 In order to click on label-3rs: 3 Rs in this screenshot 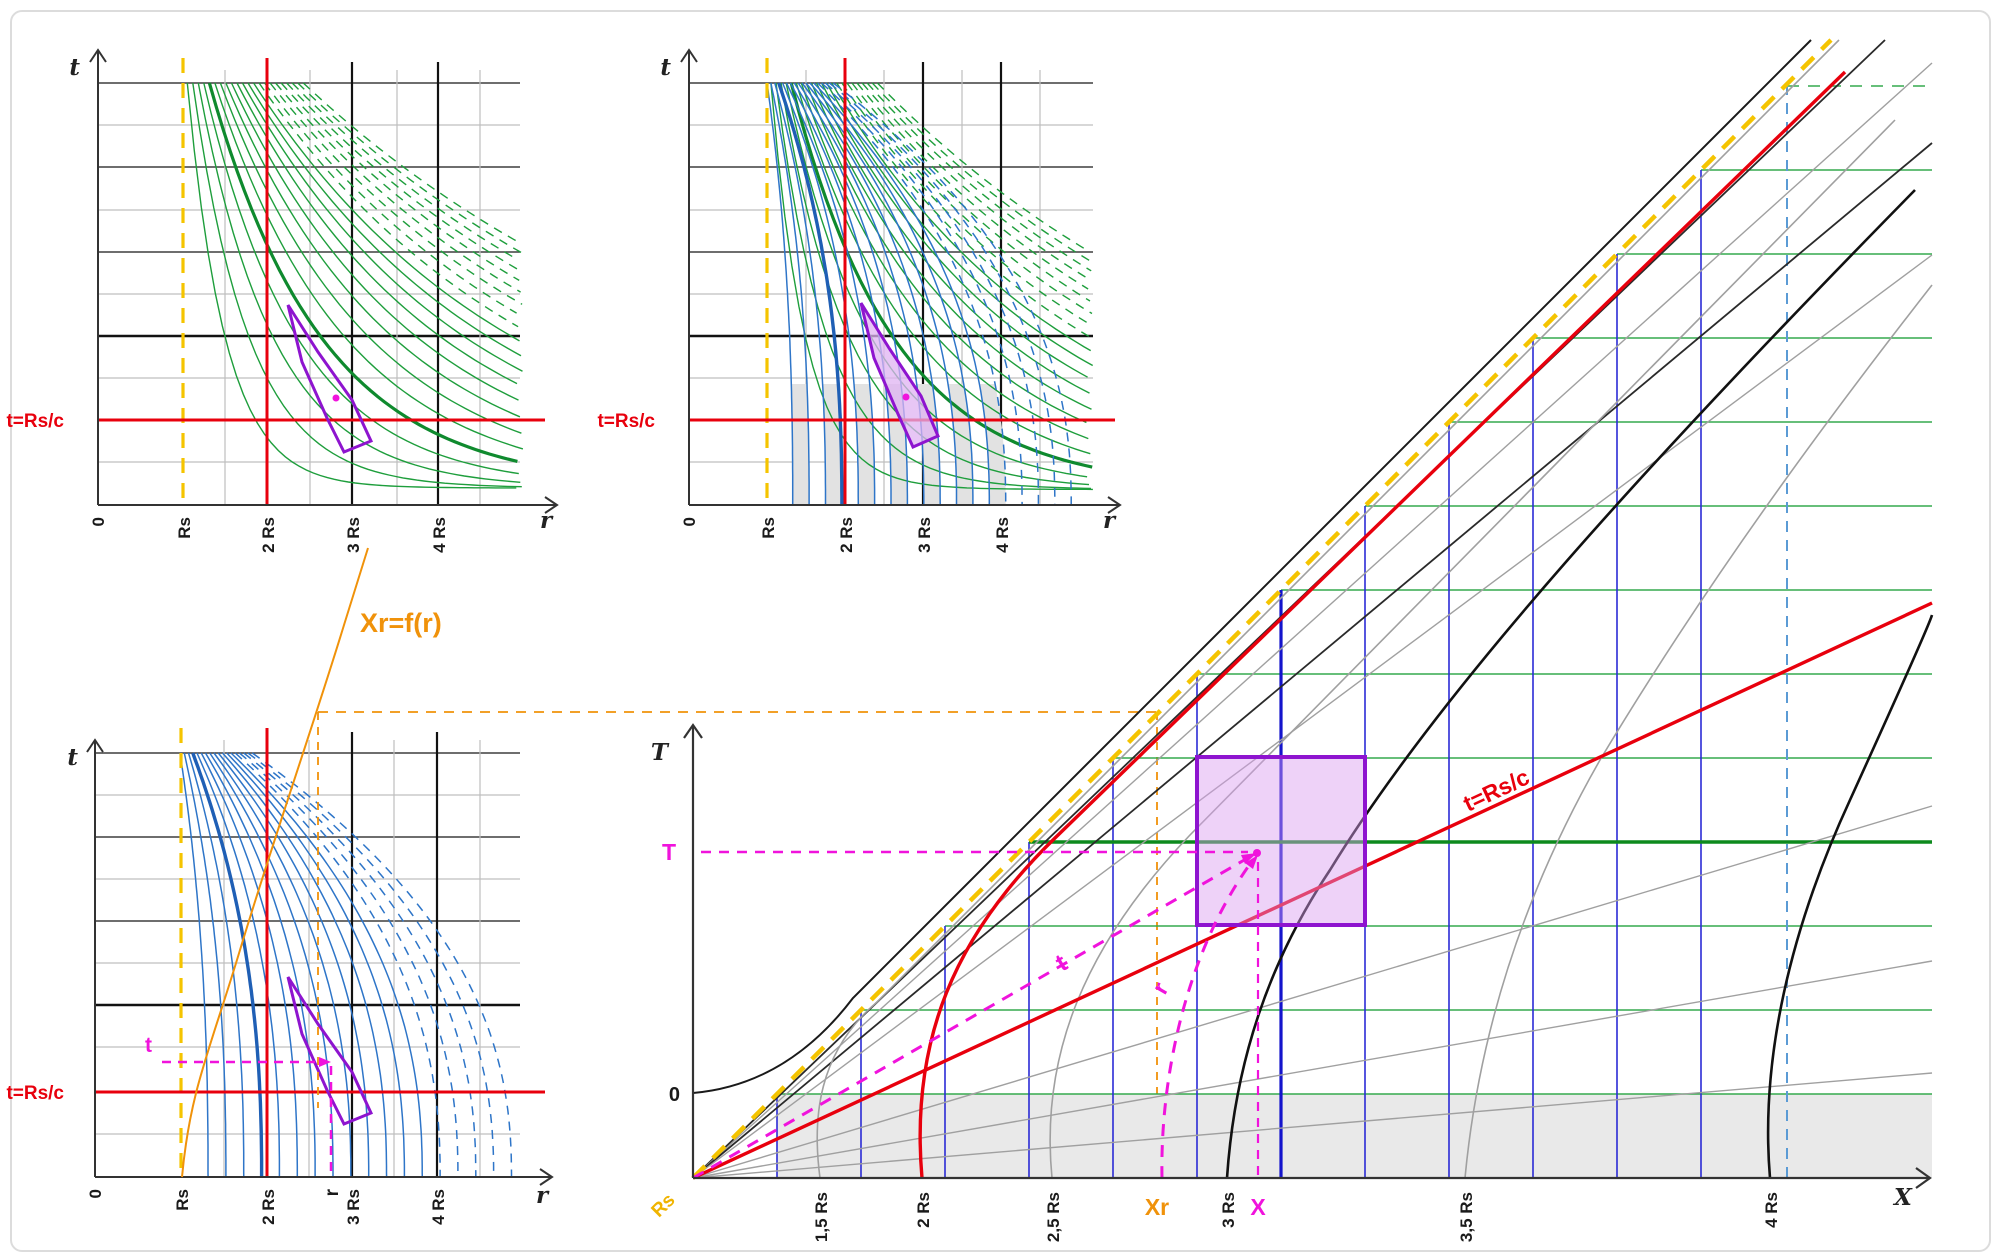, I will do `click(1228, 1210)`.